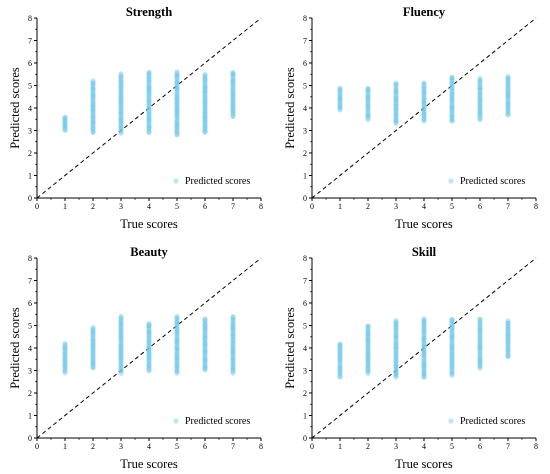  I want to click on y-axis-label: Predicted scores, so click(290, 108).